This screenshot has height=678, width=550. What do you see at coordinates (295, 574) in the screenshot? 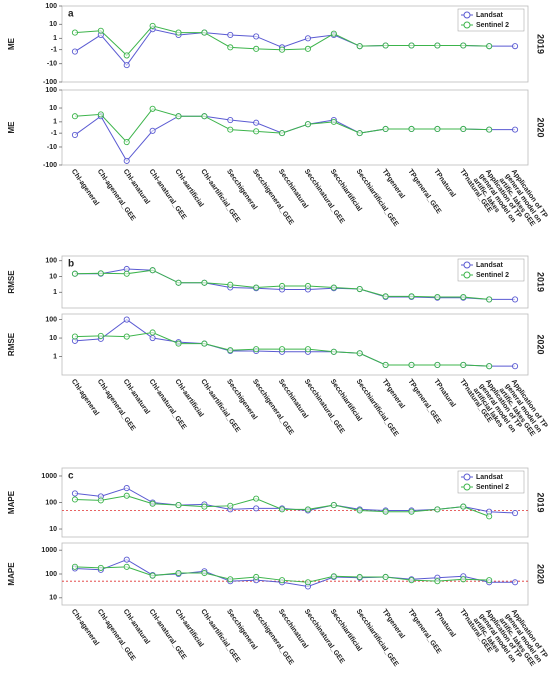
I see `plot-frame` at bounding box center [295, 574].